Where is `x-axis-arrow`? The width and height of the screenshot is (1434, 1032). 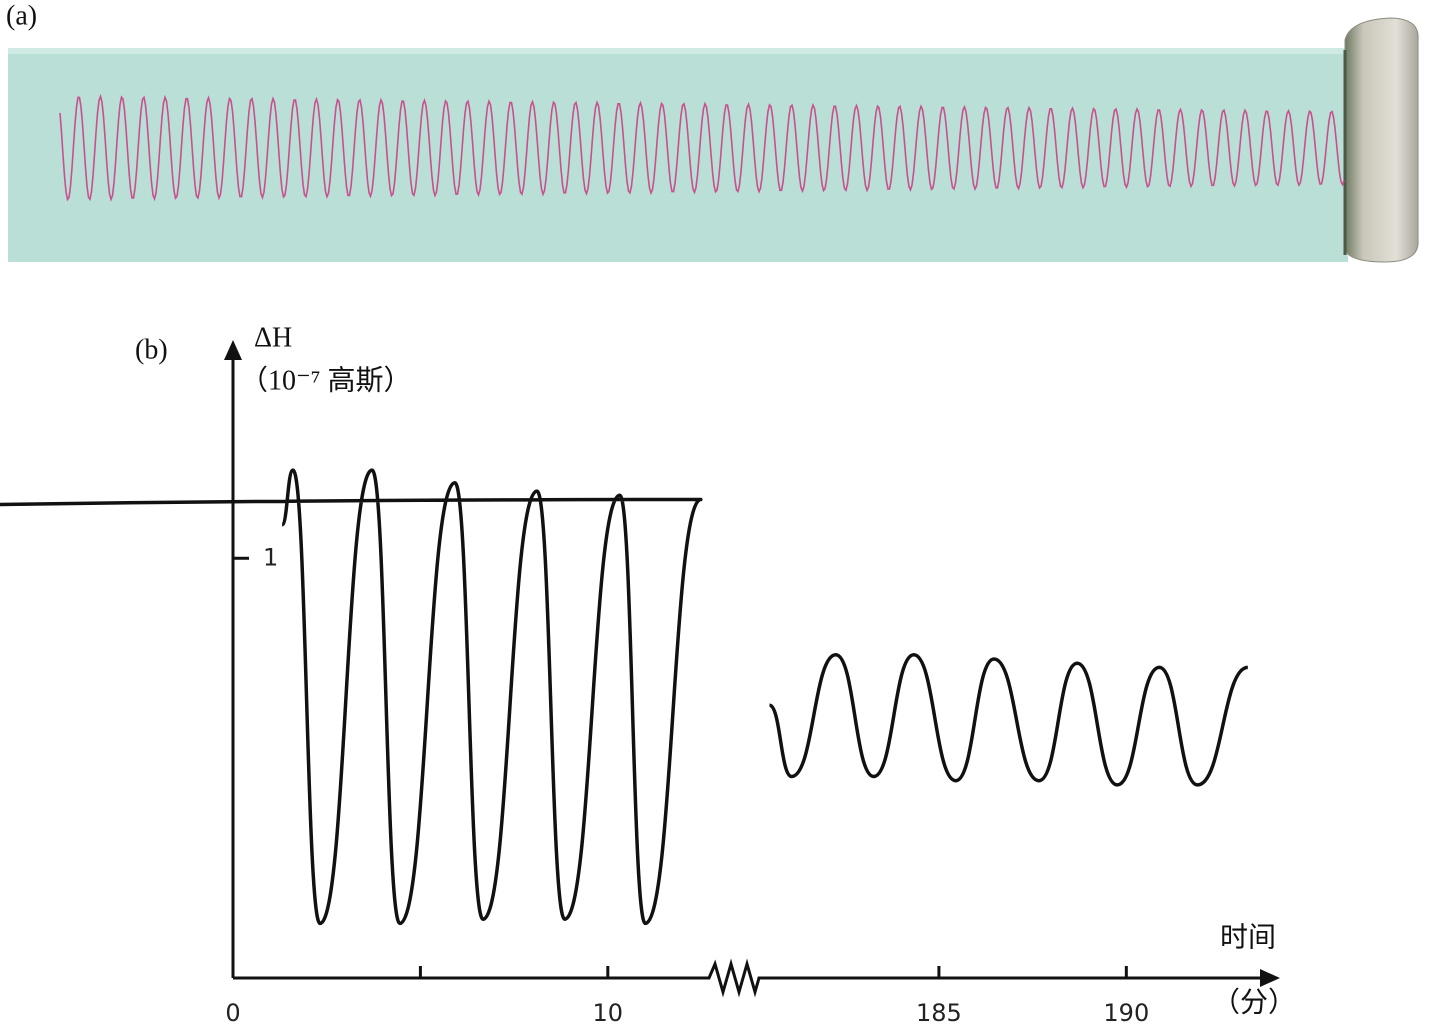 x-axis-arrow is located at coordinates (1270, 978).